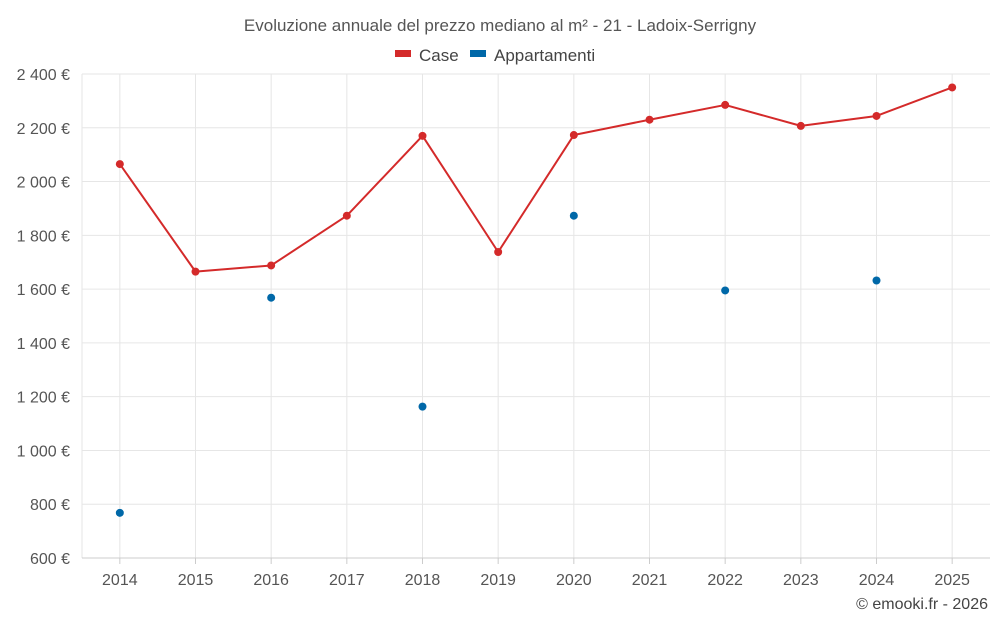 The image size is (1000, 625). I want to click on data-point-appartamenti-2014: Appartamenti 2014: 768, so click(119, 512).